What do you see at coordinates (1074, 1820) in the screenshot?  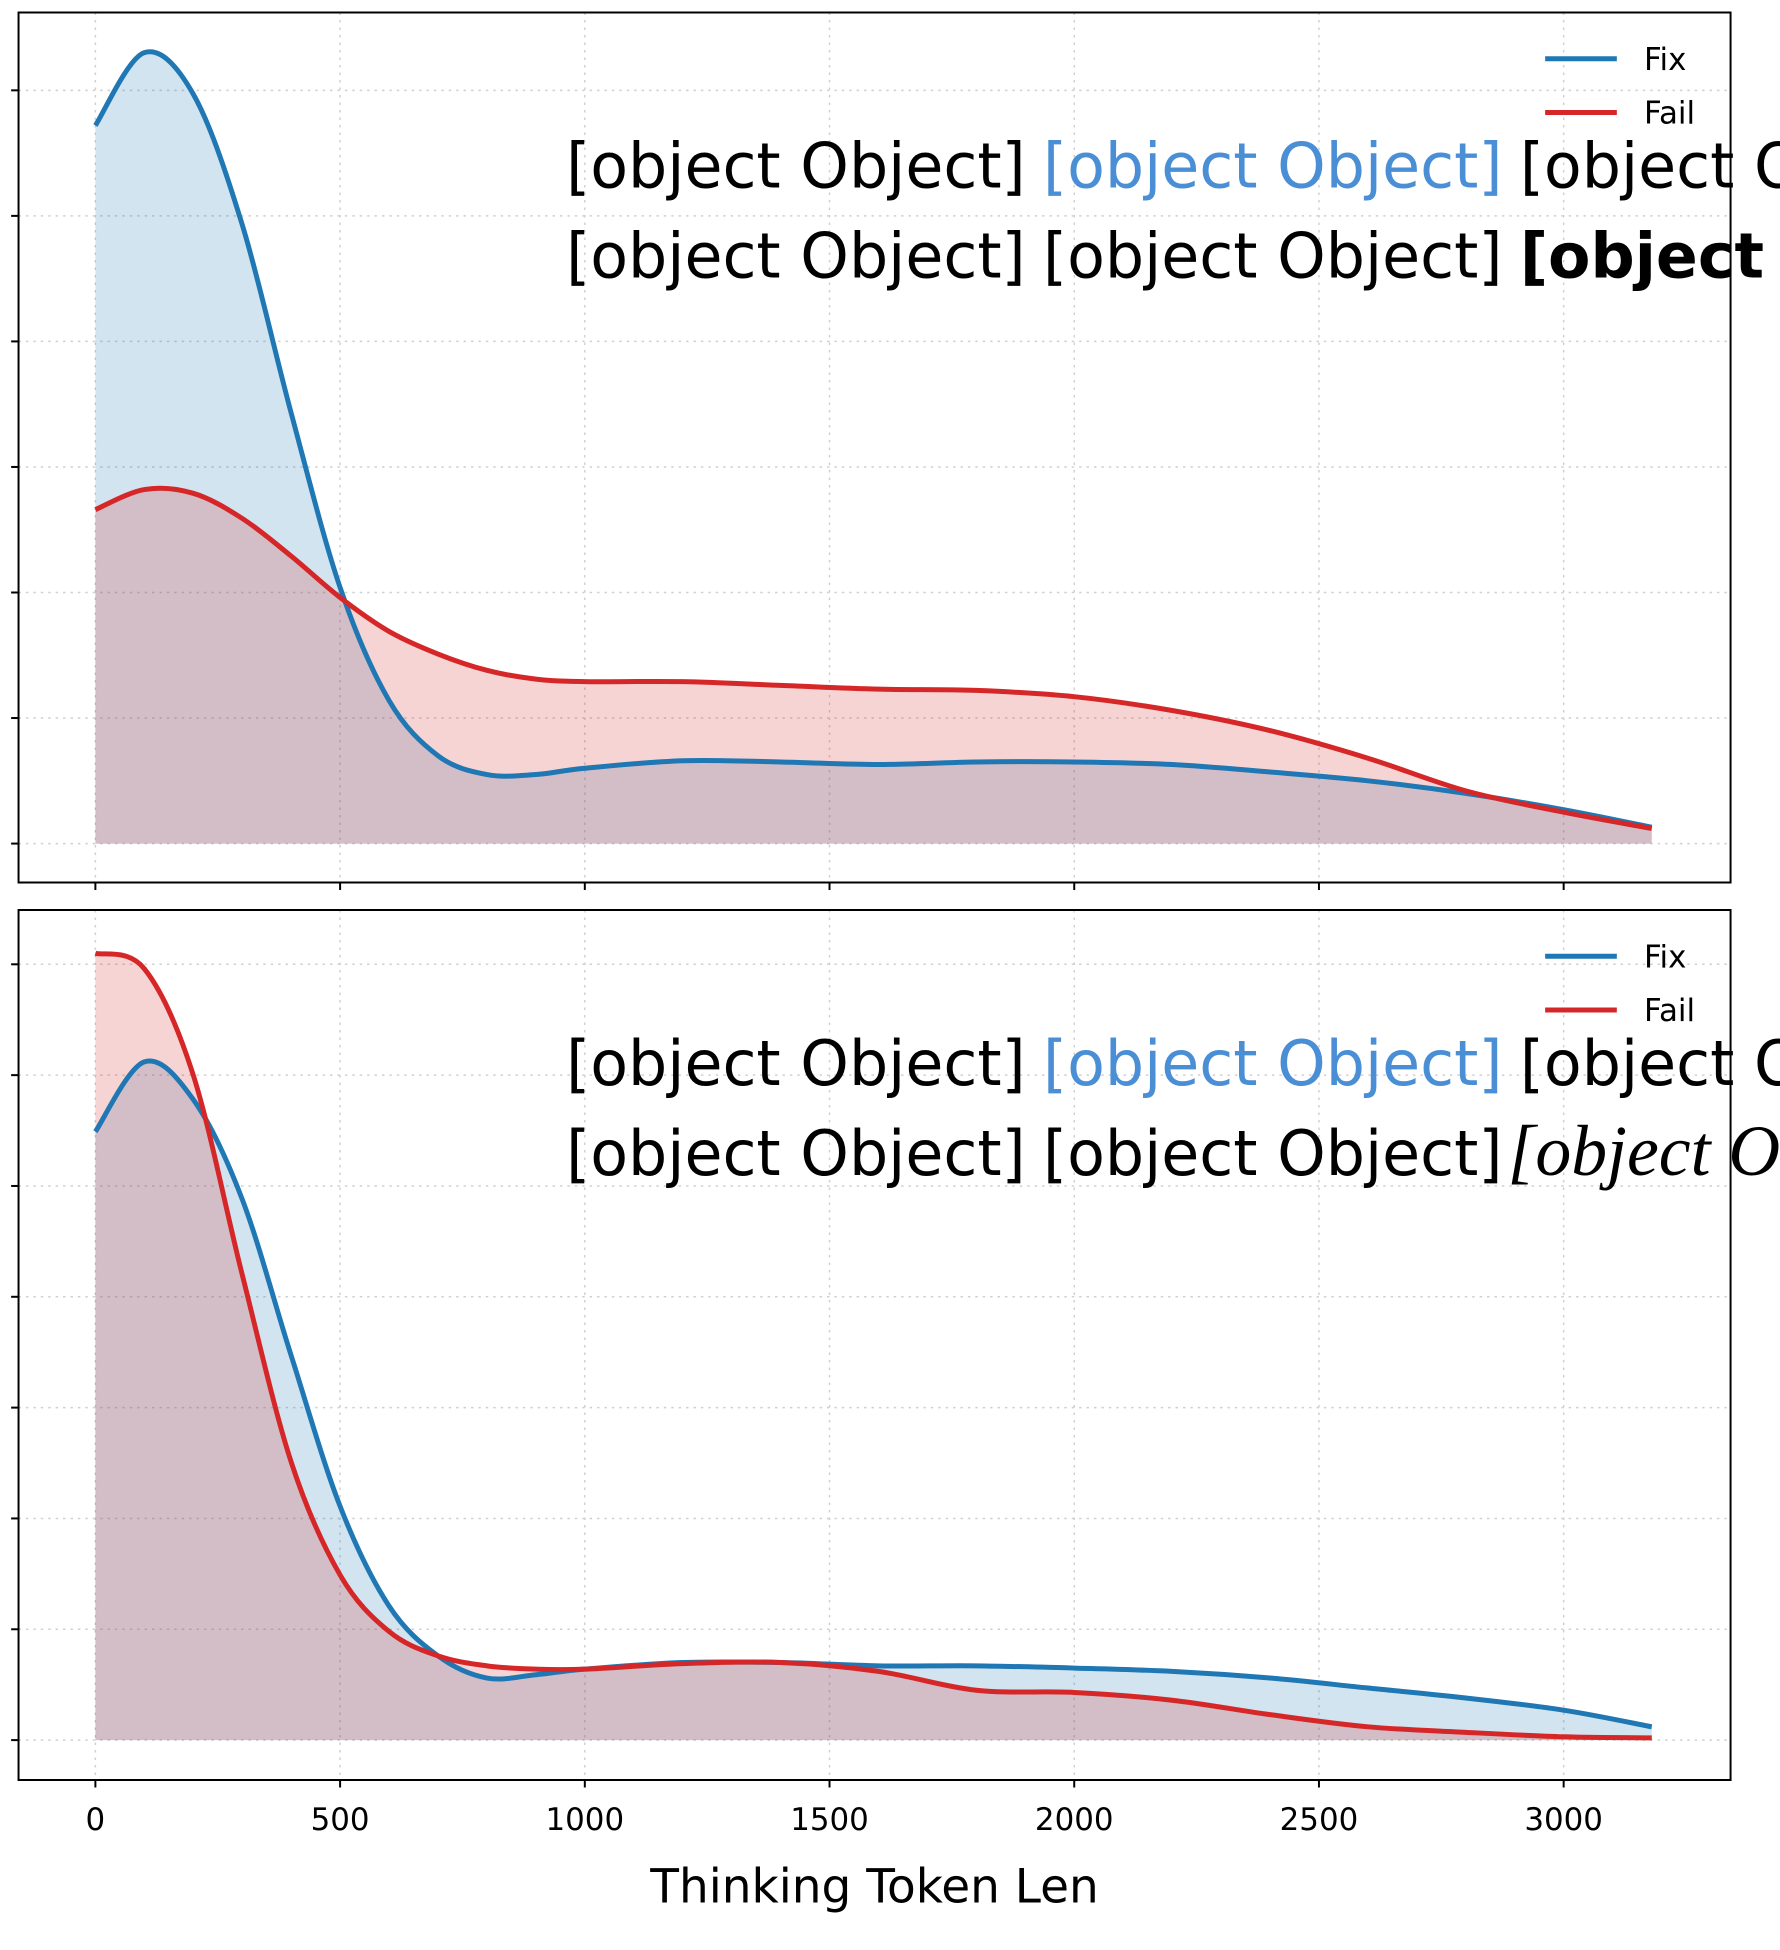 I see `x-tick-label: 2000` at bounding box center [1074, 1820].